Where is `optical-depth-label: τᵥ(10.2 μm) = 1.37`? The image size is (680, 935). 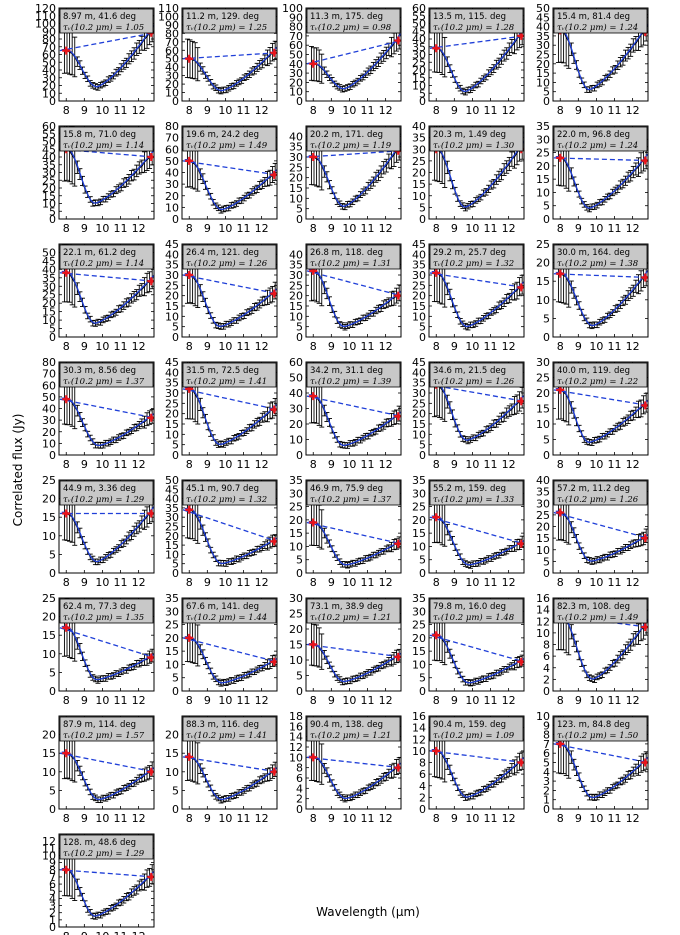 optical-depth-label: τᵥ(10.2 μm) = 1.37 is located at coordinates (351, 499).